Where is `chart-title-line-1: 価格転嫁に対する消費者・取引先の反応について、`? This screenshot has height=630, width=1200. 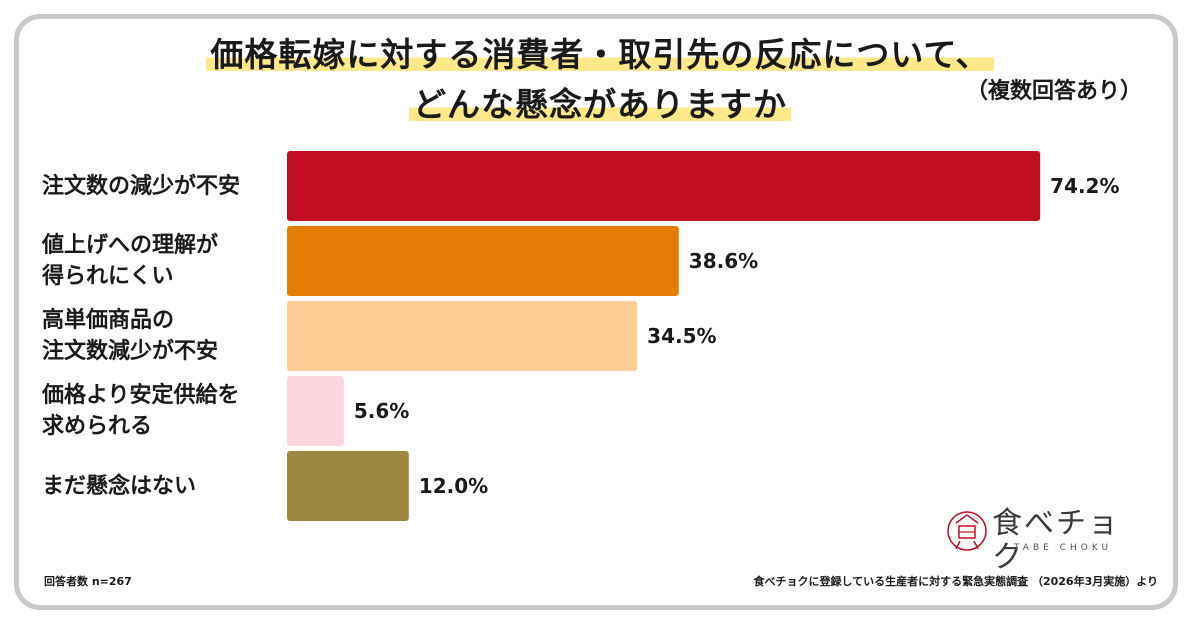 chart-title-line-1: 価格転嫁に対する消費者・取引先の反応について、 is located at coordinates (600, 55).